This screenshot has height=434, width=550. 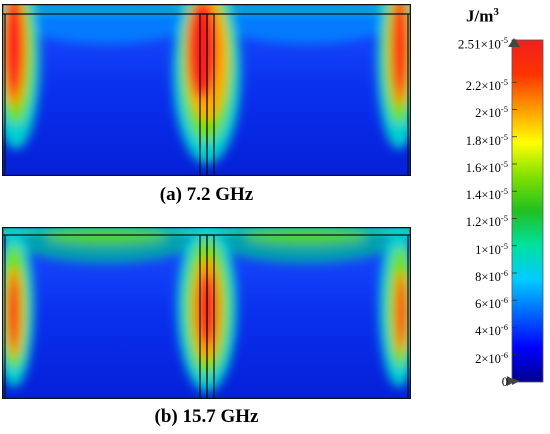 I want to click on colorbar-tick-label: 6×10⁻⁶, so click(x=491, y=303).